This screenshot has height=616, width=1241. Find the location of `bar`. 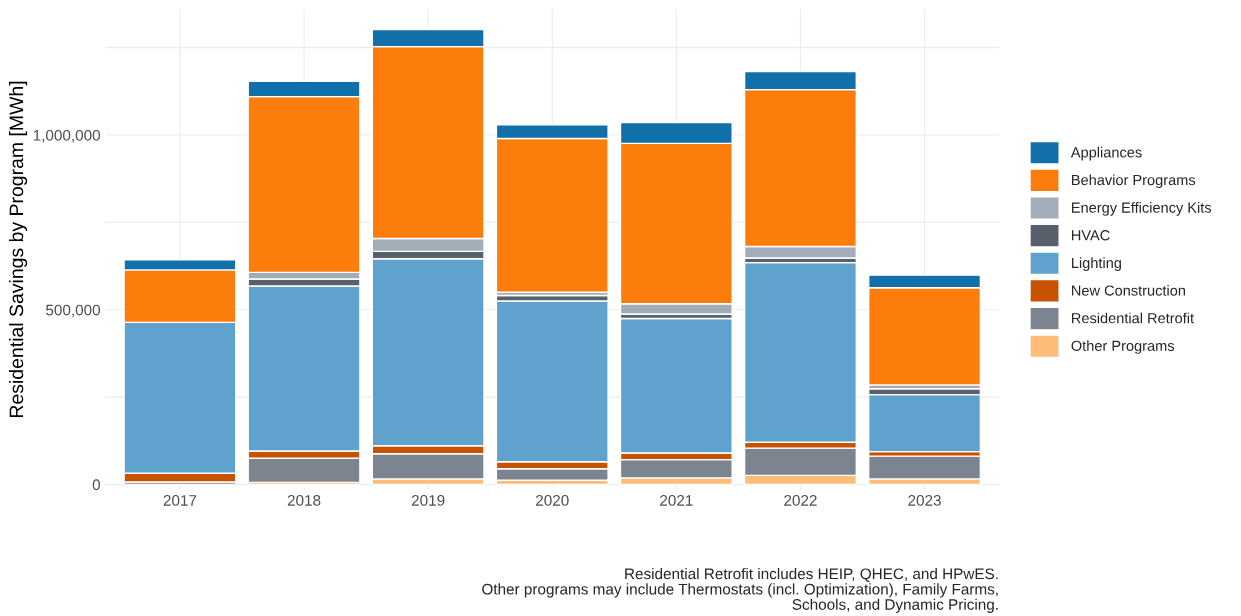

bar is located at coordinates (925, 423).